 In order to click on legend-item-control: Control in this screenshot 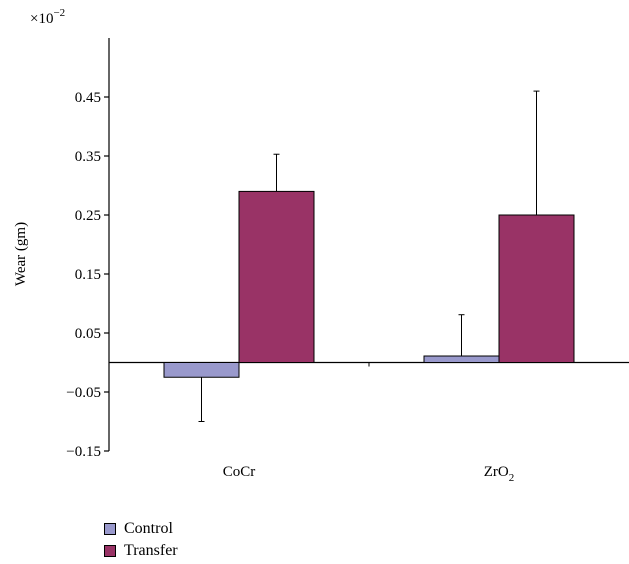, I will do `click(141, 529)`.